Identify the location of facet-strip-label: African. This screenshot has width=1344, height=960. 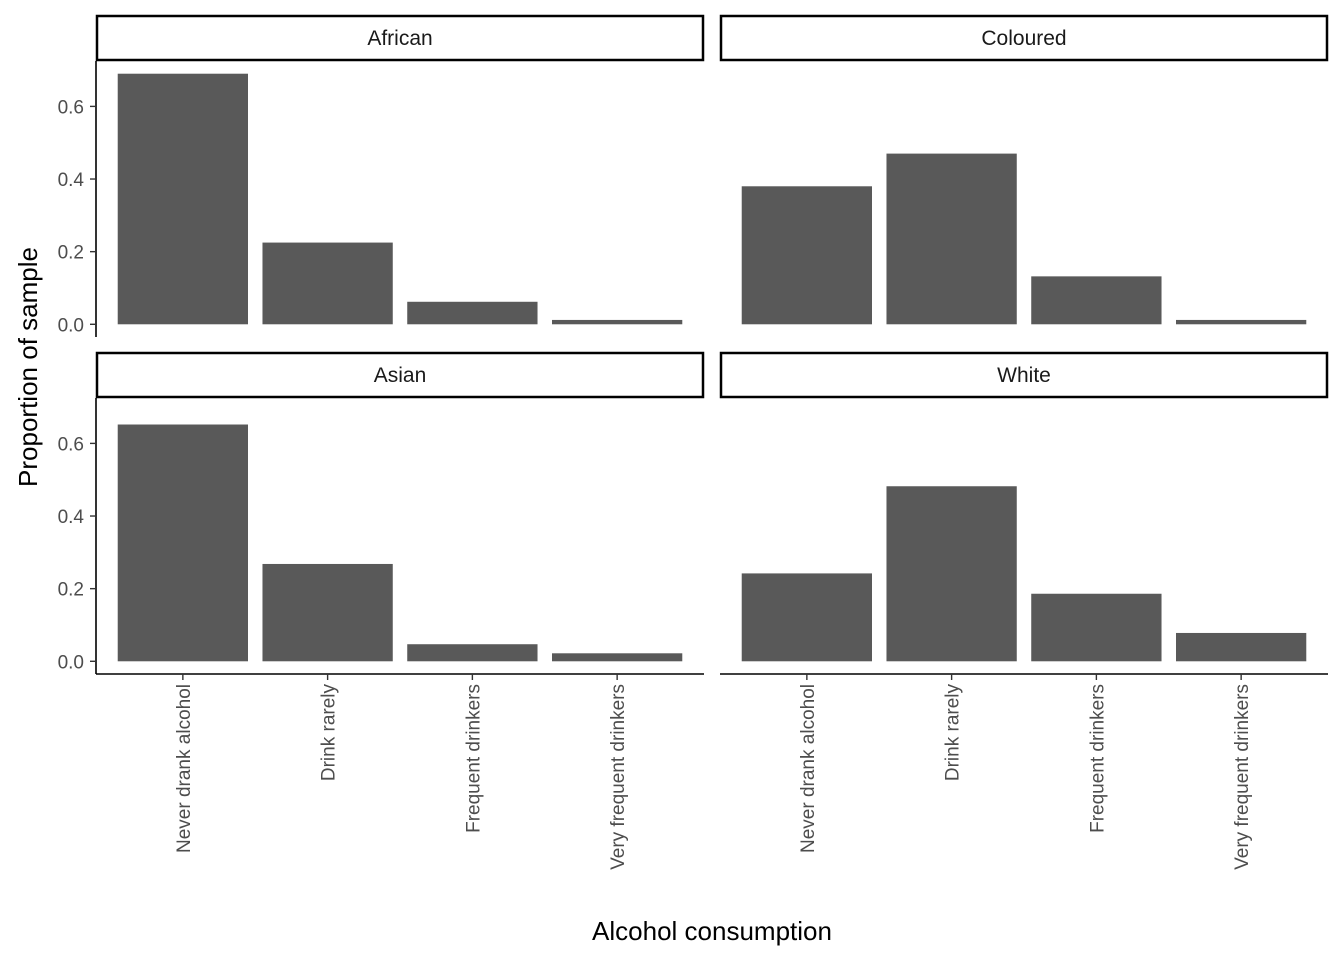
(399, 38).